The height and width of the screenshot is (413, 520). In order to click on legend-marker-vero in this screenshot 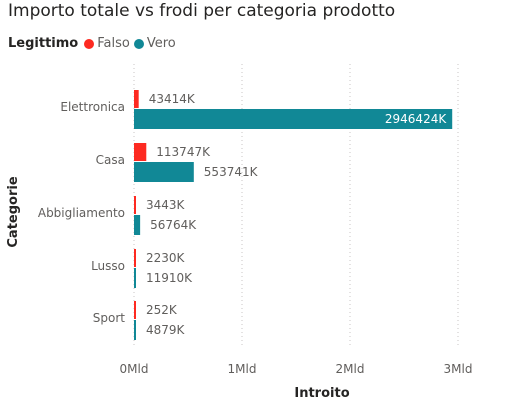, I will do `click(138, 43)`.